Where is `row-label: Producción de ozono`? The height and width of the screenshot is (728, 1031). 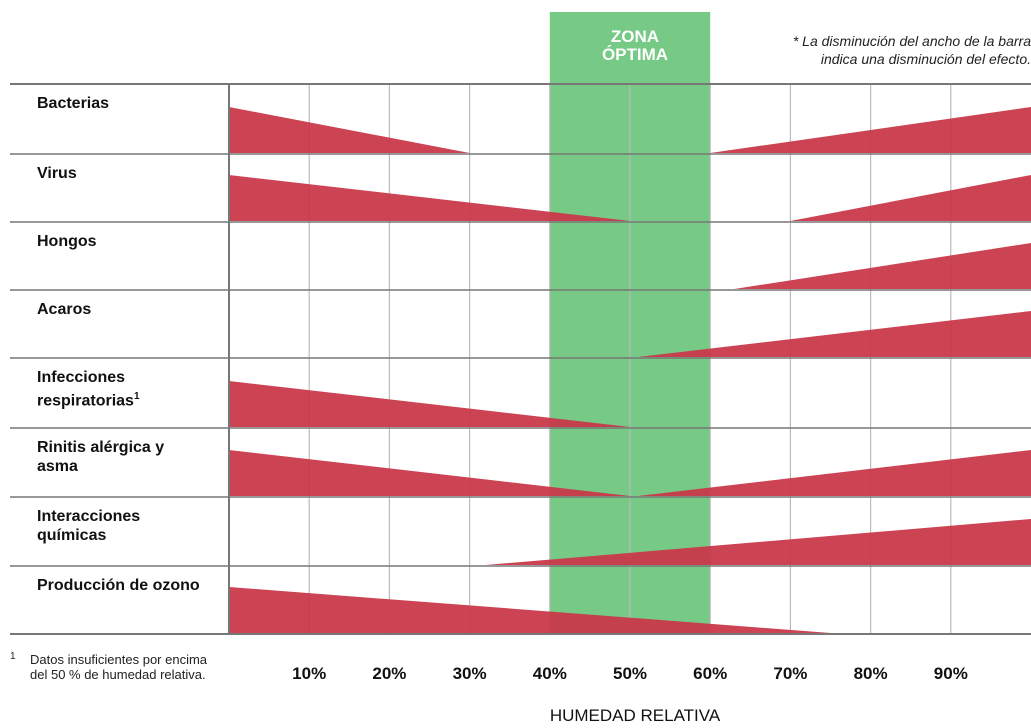 row-label: Producción de ozono is located at coordinates (122, 585).